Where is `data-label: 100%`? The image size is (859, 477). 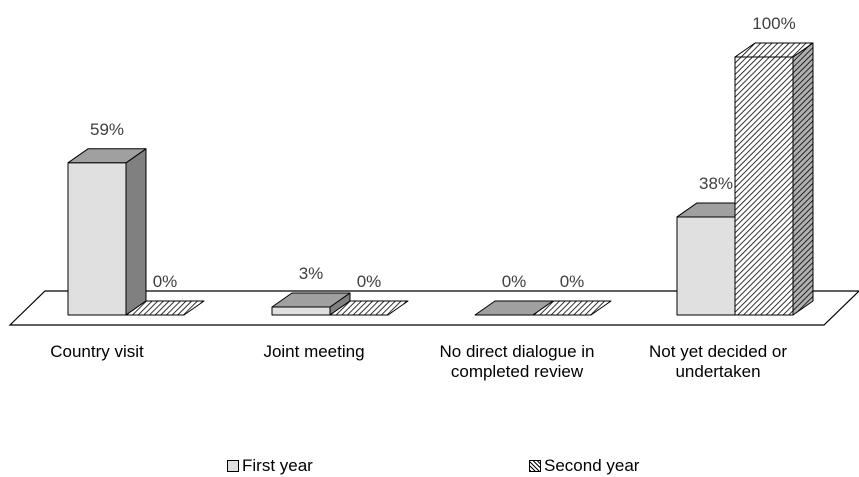 data-label: 100% is located at coordinates (773, 23).